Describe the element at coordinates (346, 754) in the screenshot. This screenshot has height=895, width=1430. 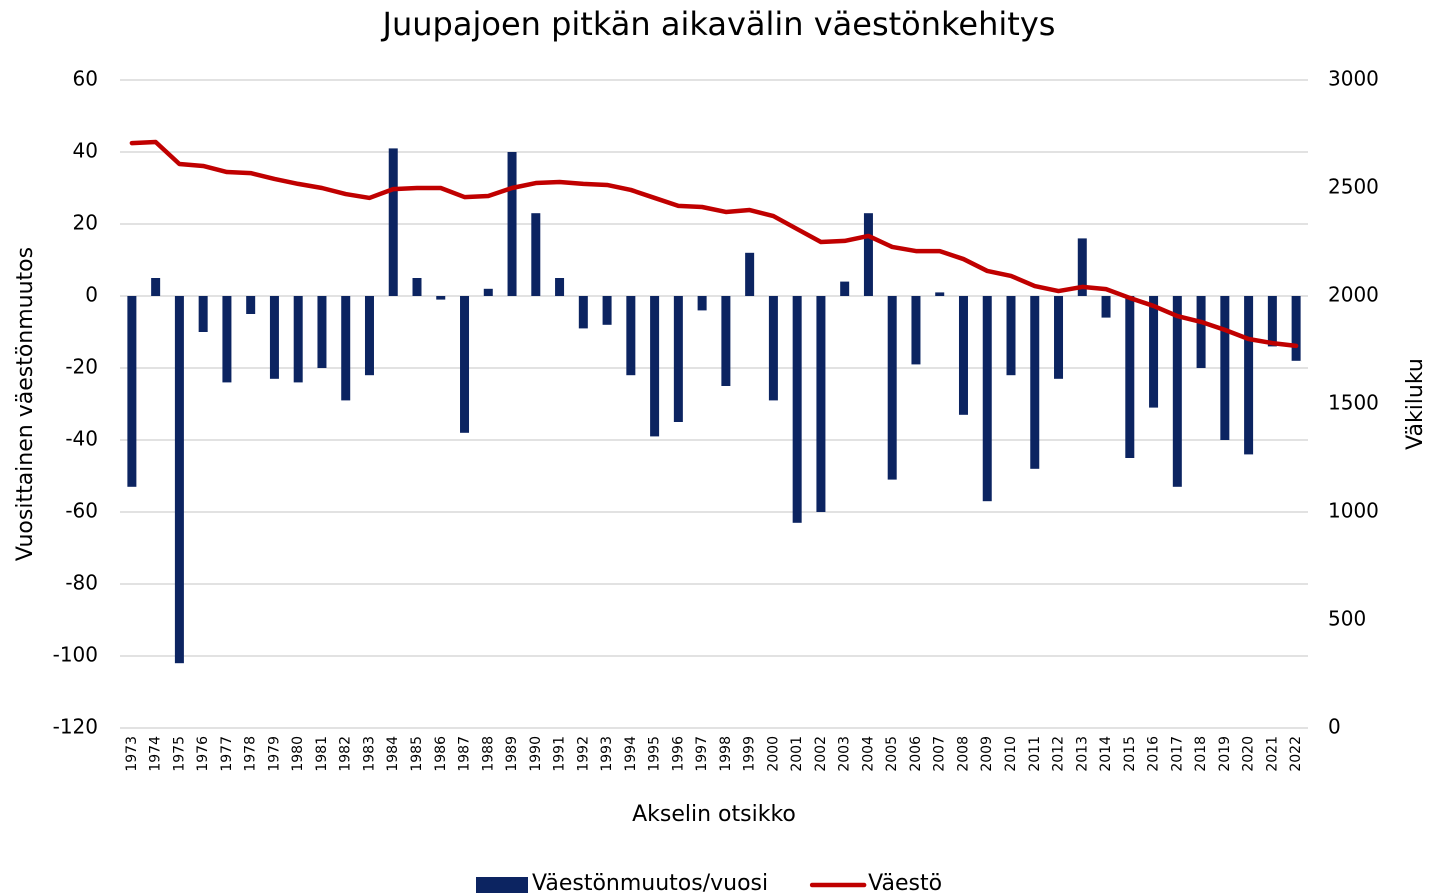
I see `x-tick-label: 1982` at that location.